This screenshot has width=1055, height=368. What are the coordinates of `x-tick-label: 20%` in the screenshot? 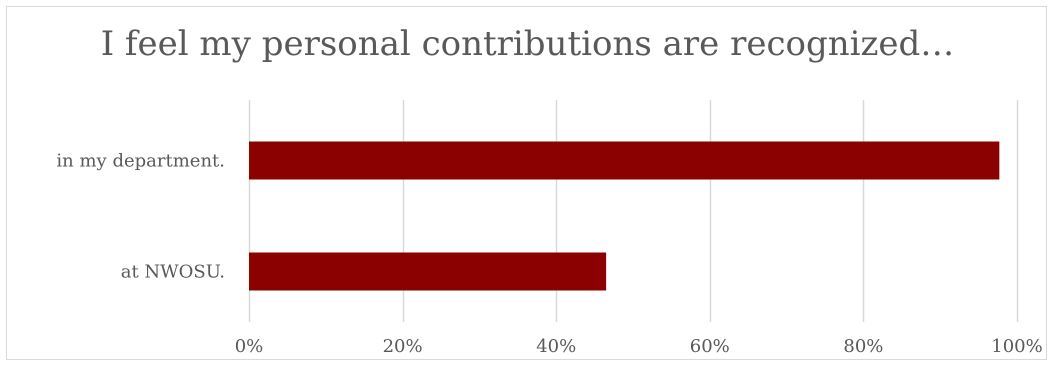 It's located at (403, 346).